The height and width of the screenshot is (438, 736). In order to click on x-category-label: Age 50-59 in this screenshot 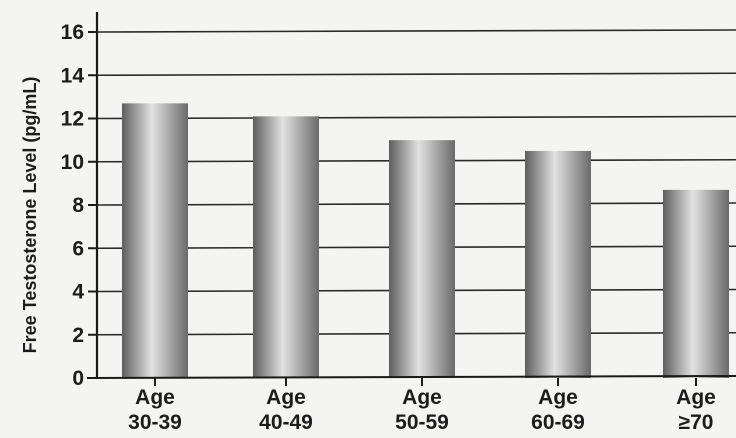, I will do `click(422, 410)`.